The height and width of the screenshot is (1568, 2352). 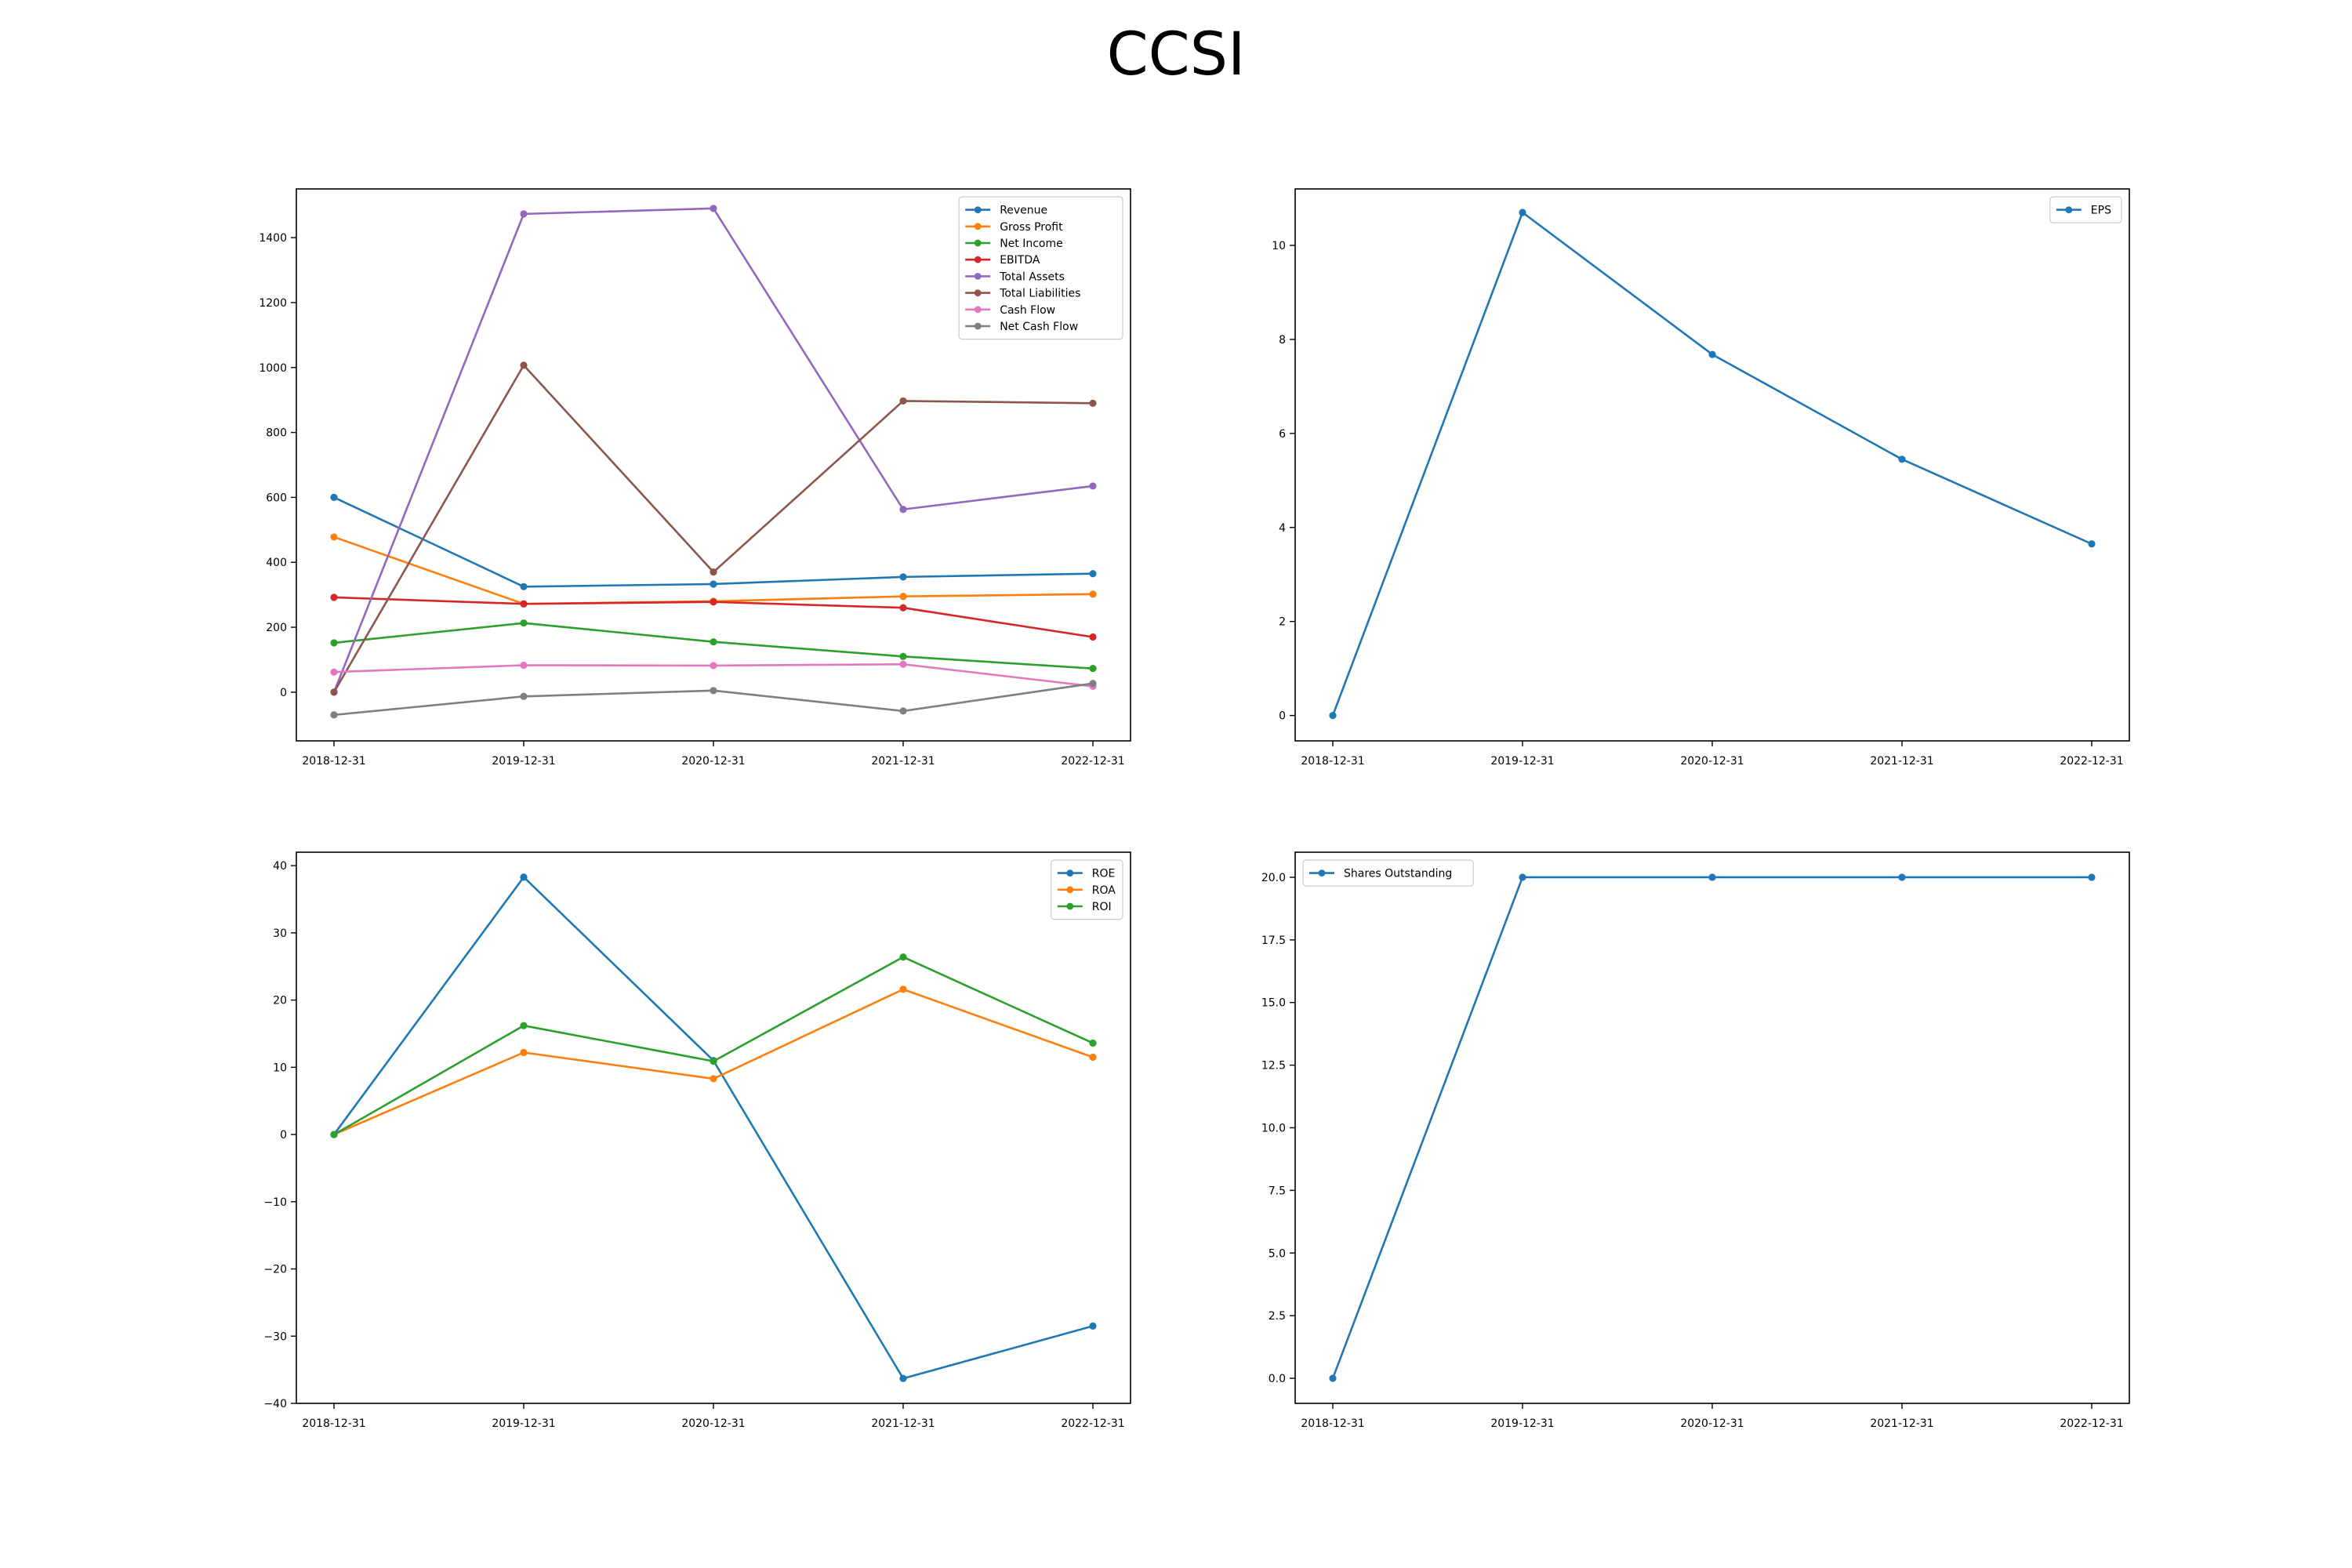 I want to click on y-tick-label: 0.0, so click(x=1277, y=1379).